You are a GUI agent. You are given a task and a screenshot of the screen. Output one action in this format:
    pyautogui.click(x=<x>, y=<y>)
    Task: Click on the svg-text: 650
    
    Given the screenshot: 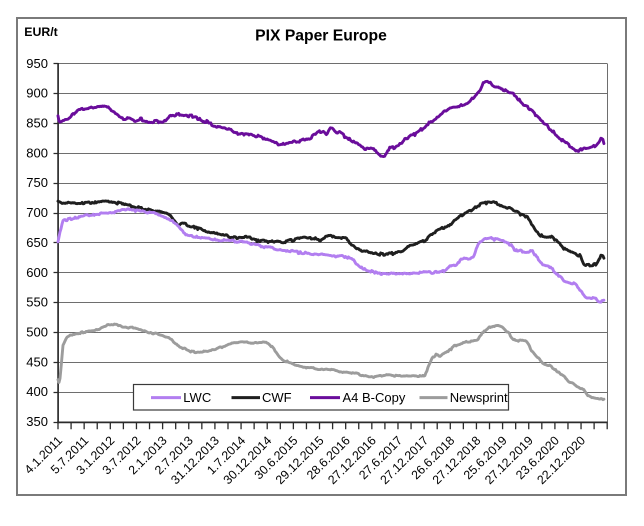 What is the action you would take?
    pyautogui.click(x=37, y=242)
    